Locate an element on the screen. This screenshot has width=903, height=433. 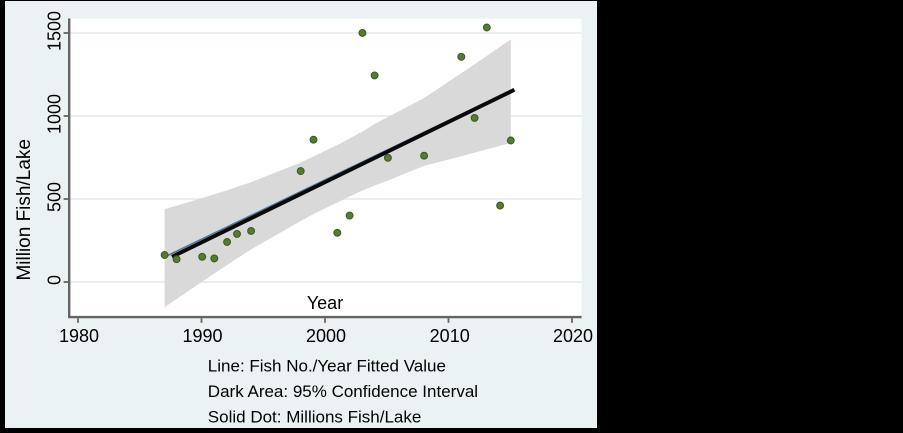
svg-text: 1500 is located at coordinates (55, 31).